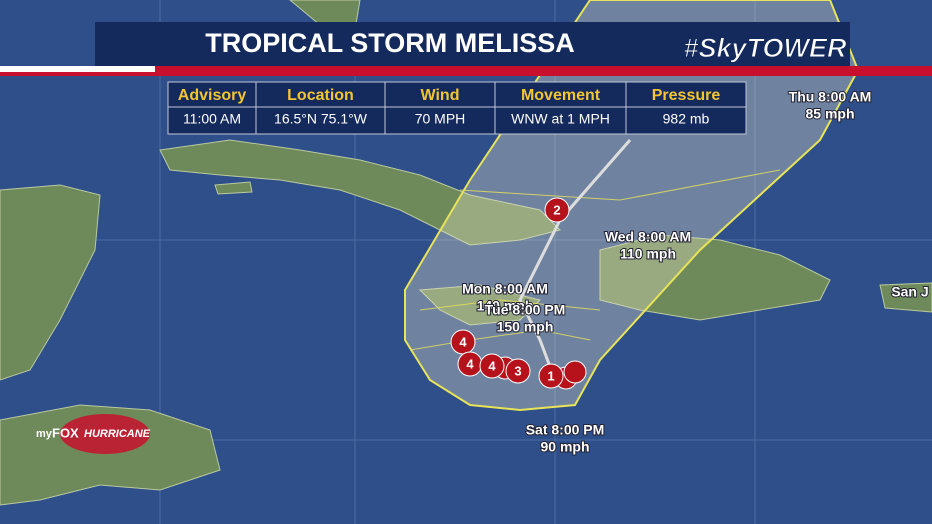 This screenshot has height=524, width=932. Describe the element at coordinates (65, 432) in the screenshot. I see `logo-brand: FOX` at that location.